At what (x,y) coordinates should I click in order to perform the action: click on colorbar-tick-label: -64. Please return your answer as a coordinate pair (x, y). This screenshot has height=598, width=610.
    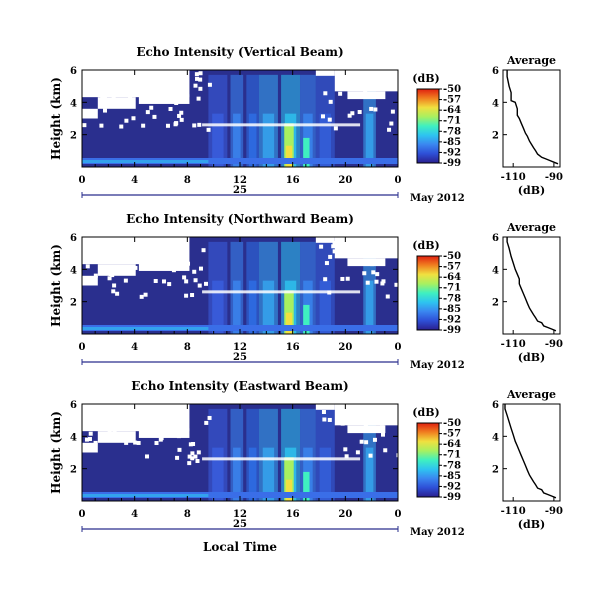
    Looking at the image, I should click on (452, 444).